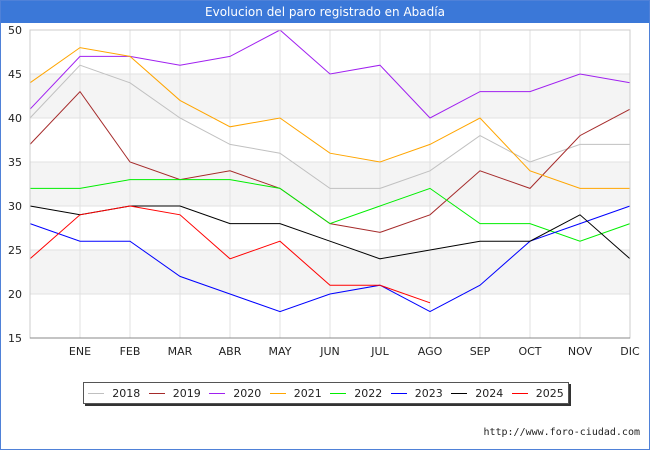  I want to click on legend-label: 2018, so click(126, 393).